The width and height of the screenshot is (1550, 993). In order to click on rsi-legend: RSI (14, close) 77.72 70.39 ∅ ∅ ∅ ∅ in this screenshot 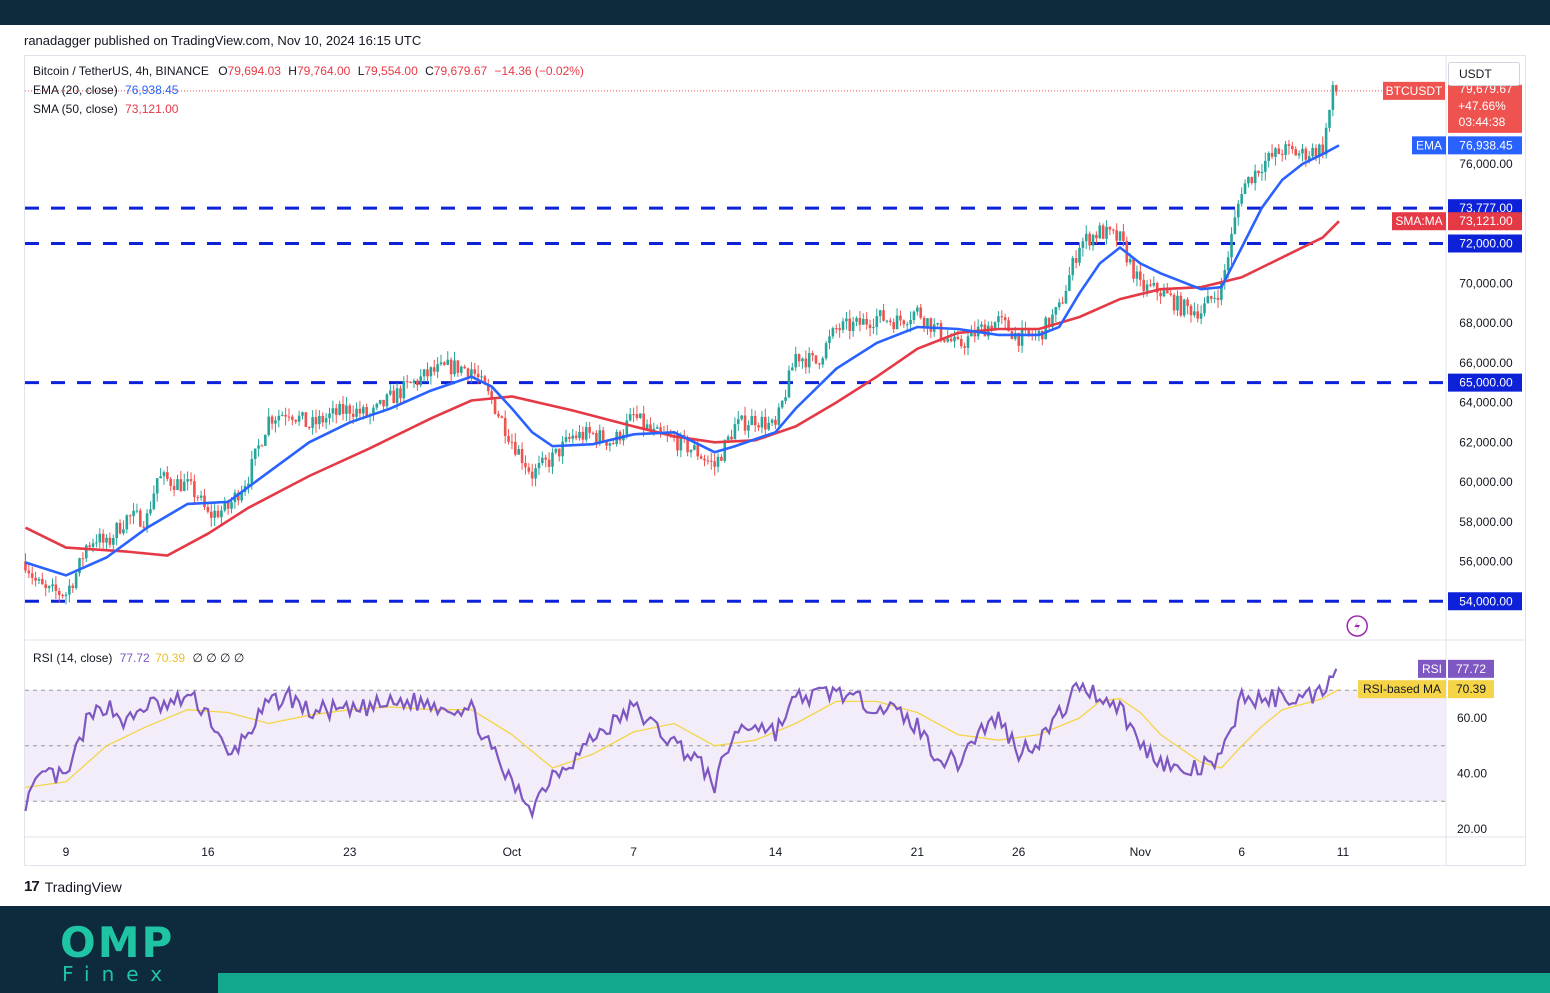, I will do `click(138, 658)`.